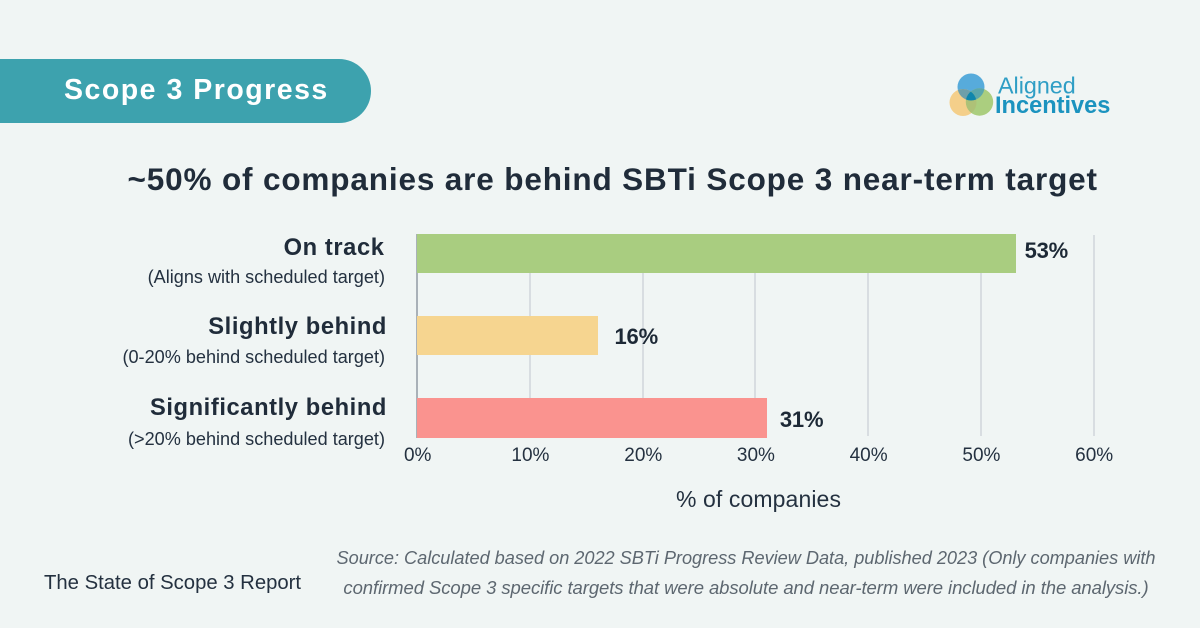 The image size is (1200, 628). Describe the element at coordinates (1037, 86) in the screenshot. I see `svg-text: Aligned` at that location.